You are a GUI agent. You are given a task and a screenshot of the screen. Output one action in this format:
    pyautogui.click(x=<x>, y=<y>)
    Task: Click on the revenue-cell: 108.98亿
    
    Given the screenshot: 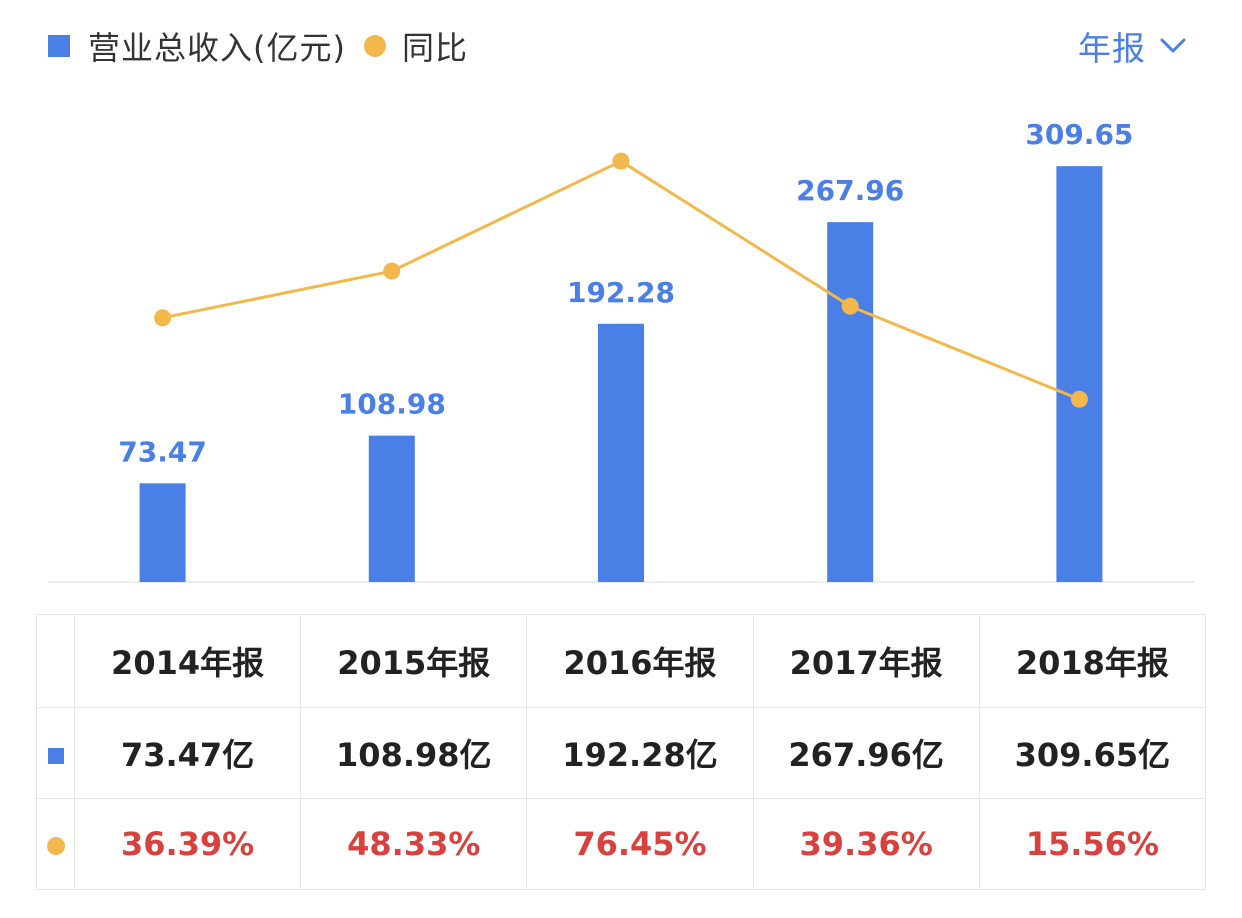 What is the action you would take?
    pyautogui.click(x=414, y=753)
    